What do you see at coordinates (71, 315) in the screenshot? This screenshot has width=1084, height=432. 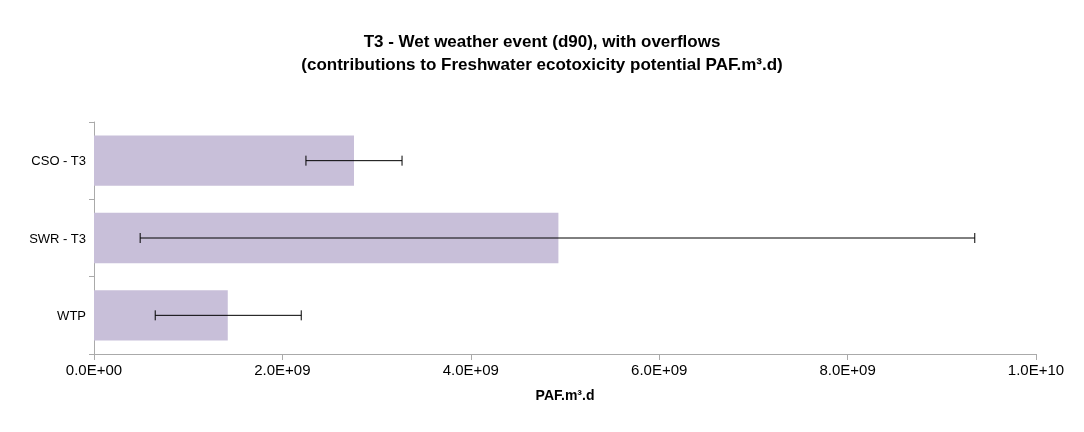 I see `y-tick-label: WTP` at bounding box center [71, 315].